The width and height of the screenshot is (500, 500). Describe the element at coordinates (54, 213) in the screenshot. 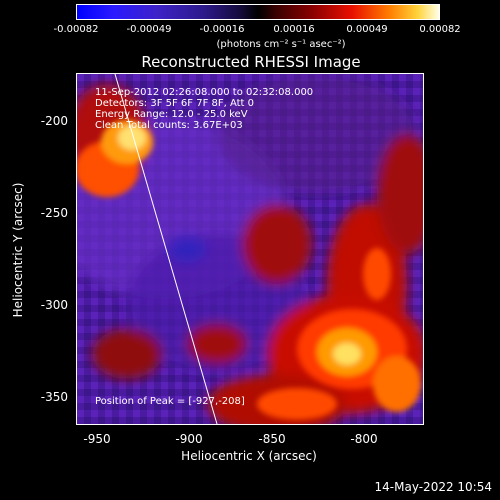

I see `y-tick-label: -250` at that location.